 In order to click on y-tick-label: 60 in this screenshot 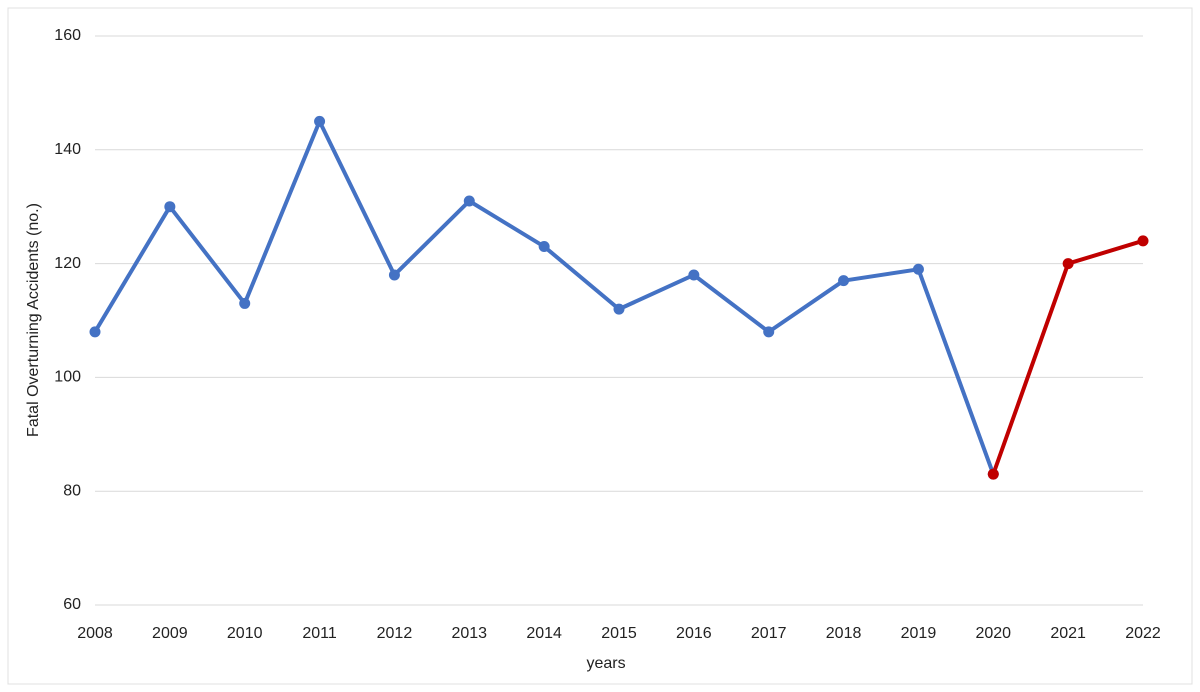, I will do `click(72, 604)`.